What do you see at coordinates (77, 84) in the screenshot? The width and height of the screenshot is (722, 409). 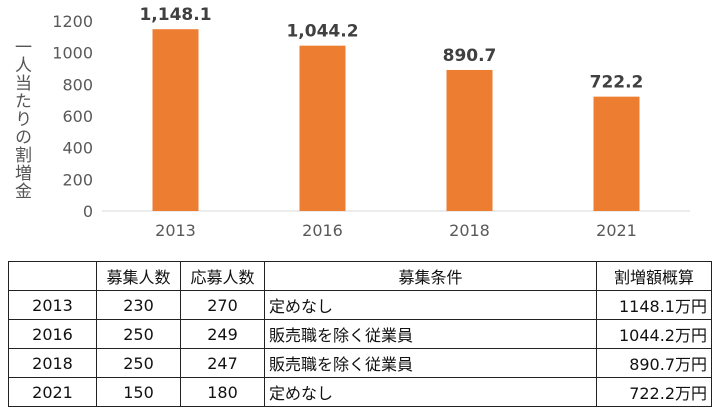 I see `y-tick-label: 800` at bounding box center [77, 84].